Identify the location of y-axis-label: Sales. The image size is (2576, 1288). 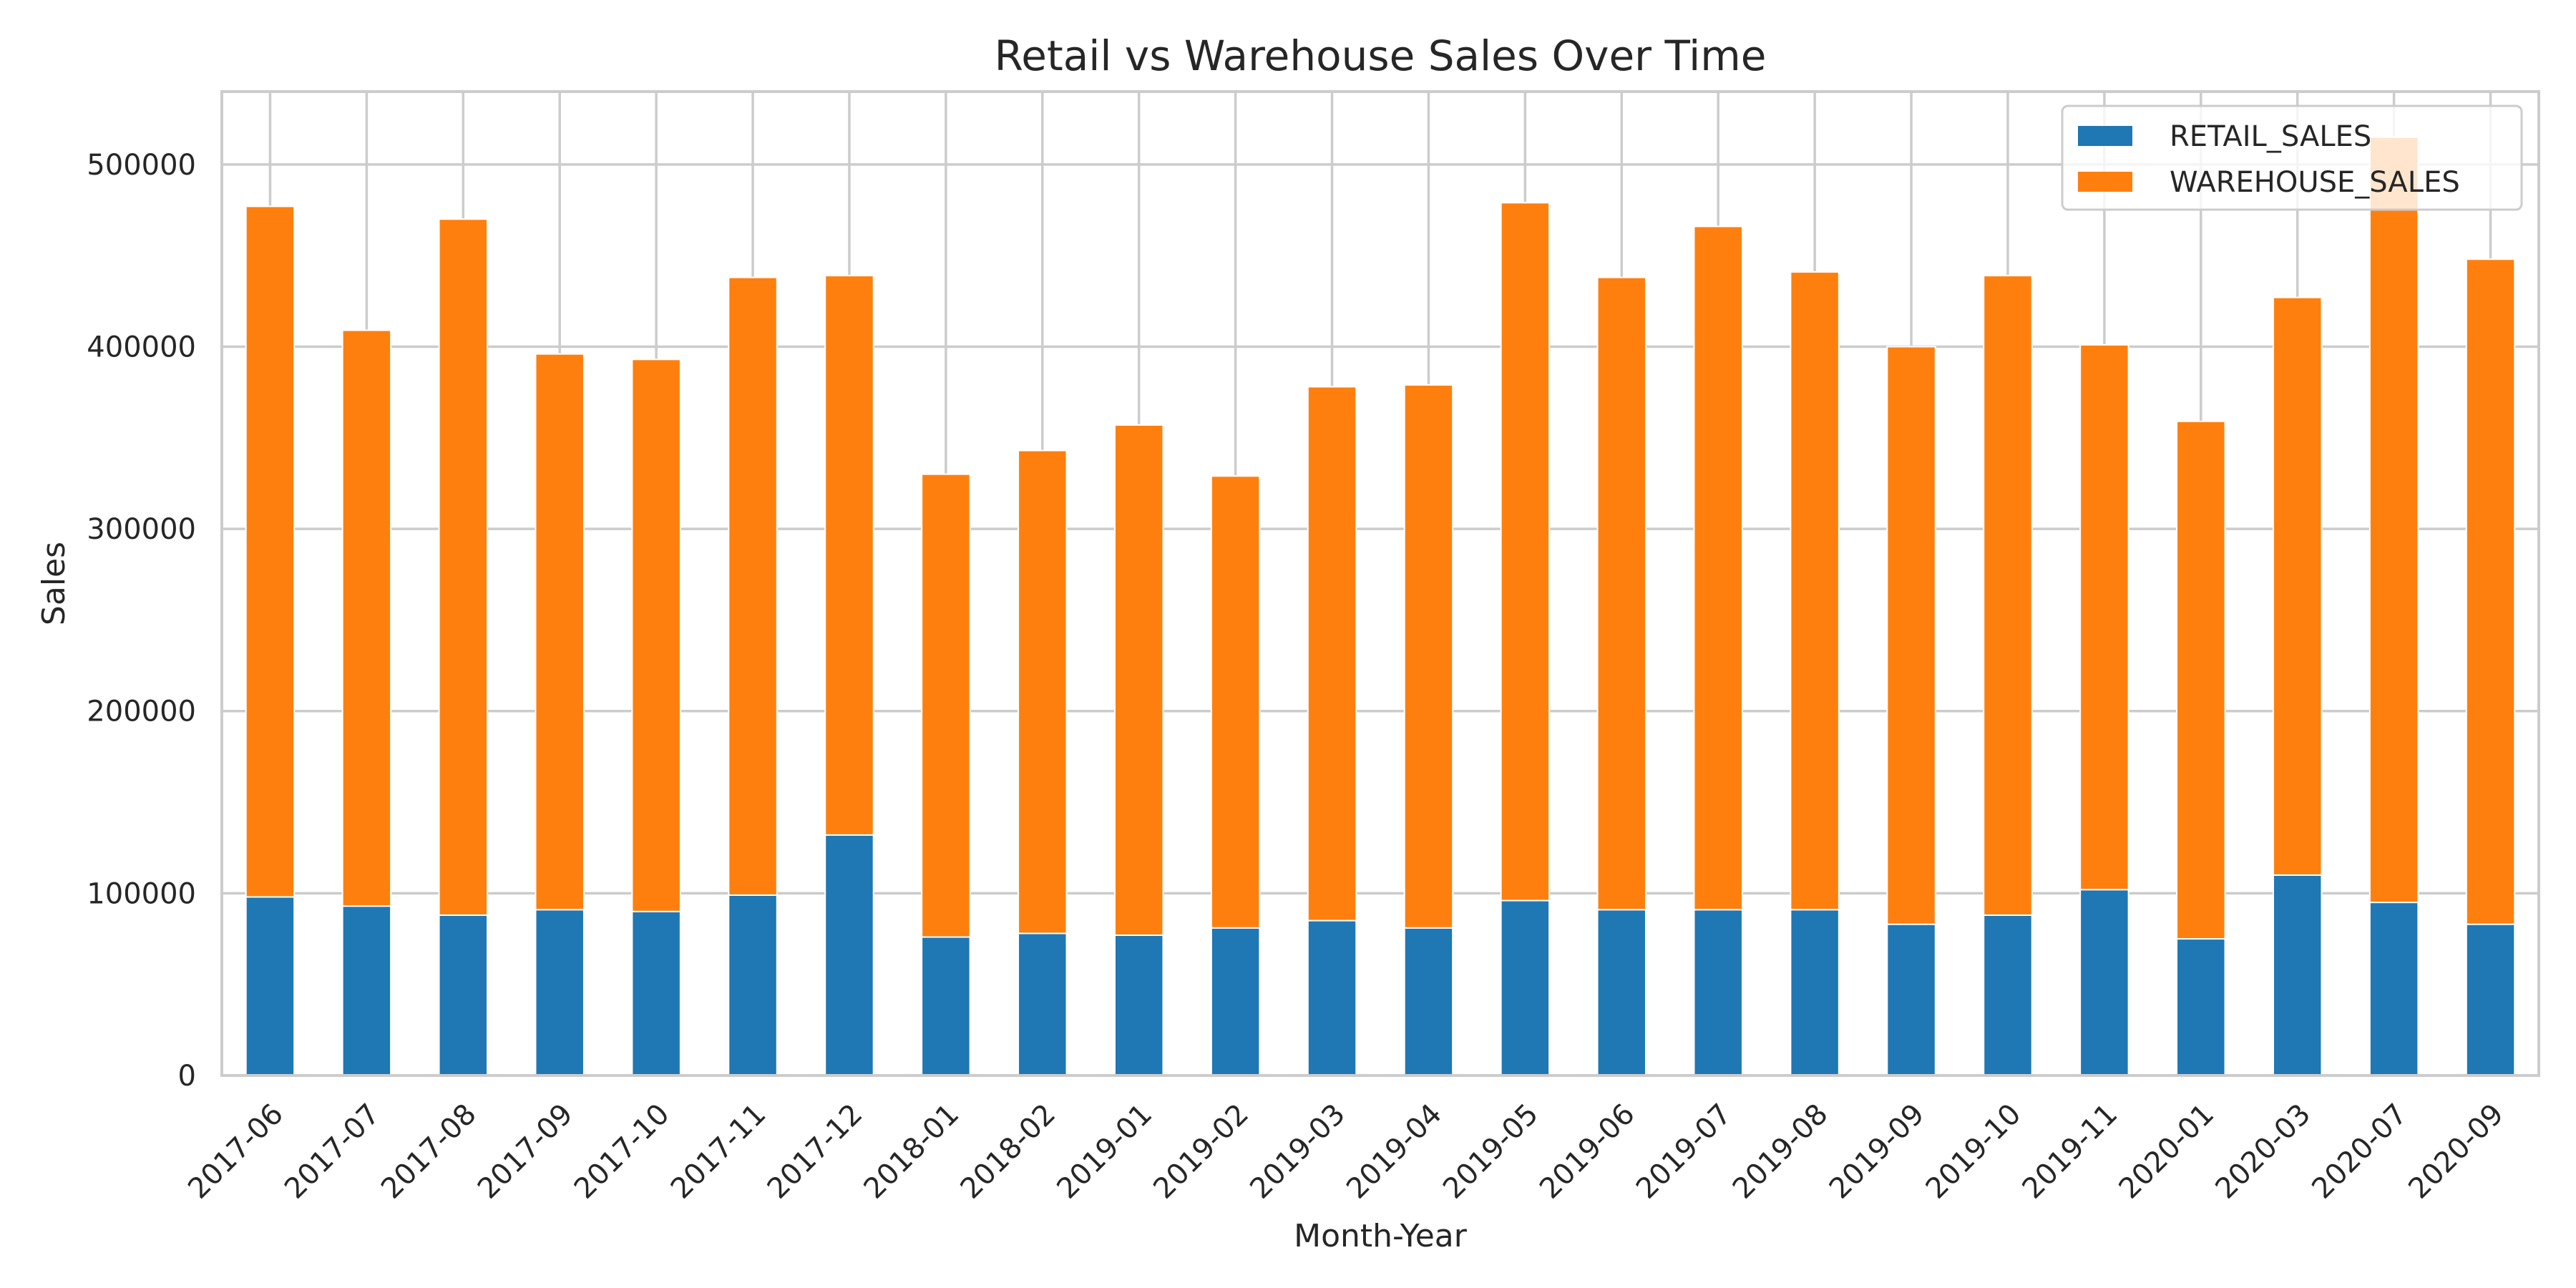
(54, 583).